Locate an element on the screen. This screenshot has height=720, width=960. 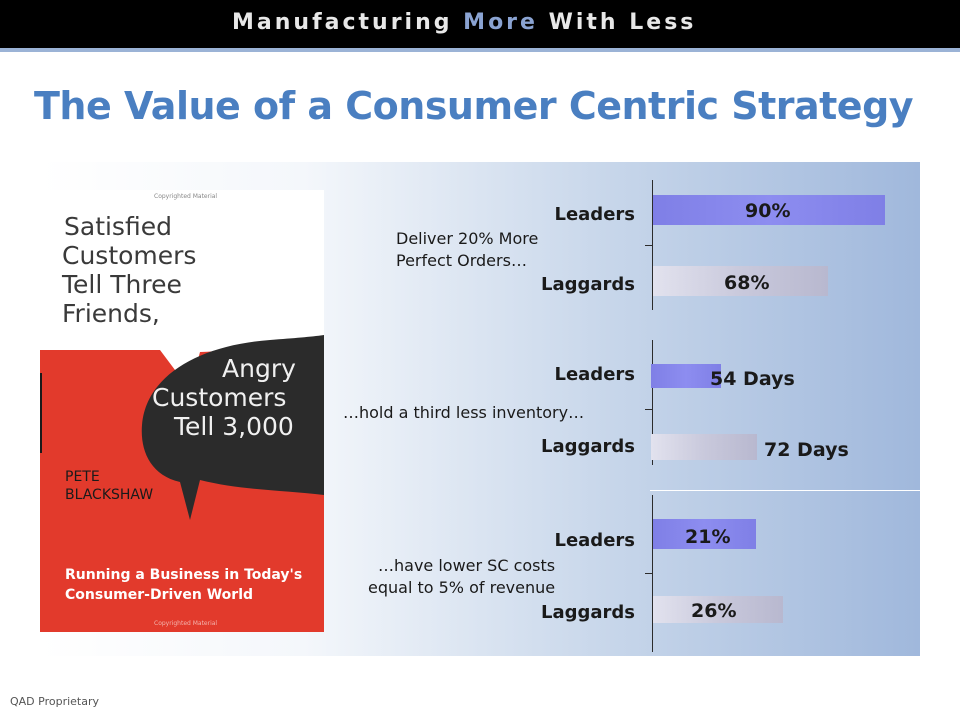
group-1-leaders-bar is located at coordinates (769, 210).